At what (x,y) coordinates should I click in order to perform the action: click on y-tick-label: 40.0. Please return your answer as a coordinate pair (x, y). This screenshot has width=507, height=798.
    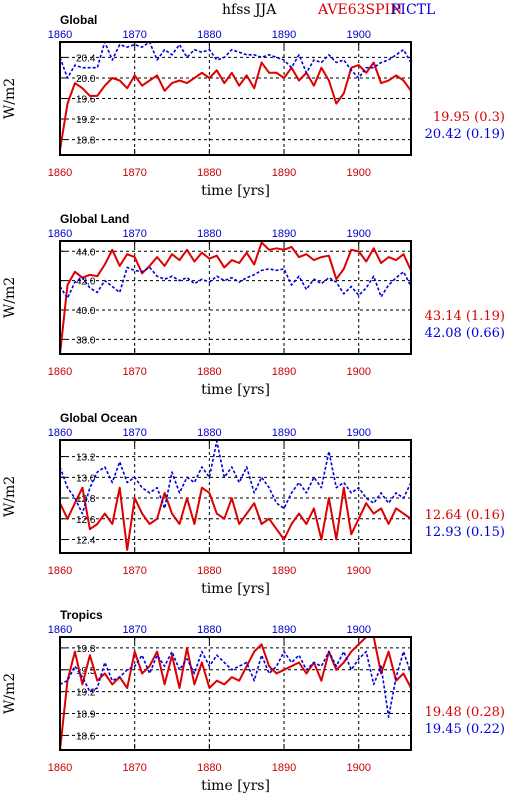
    Looking at the image, I should click on (86, 311).